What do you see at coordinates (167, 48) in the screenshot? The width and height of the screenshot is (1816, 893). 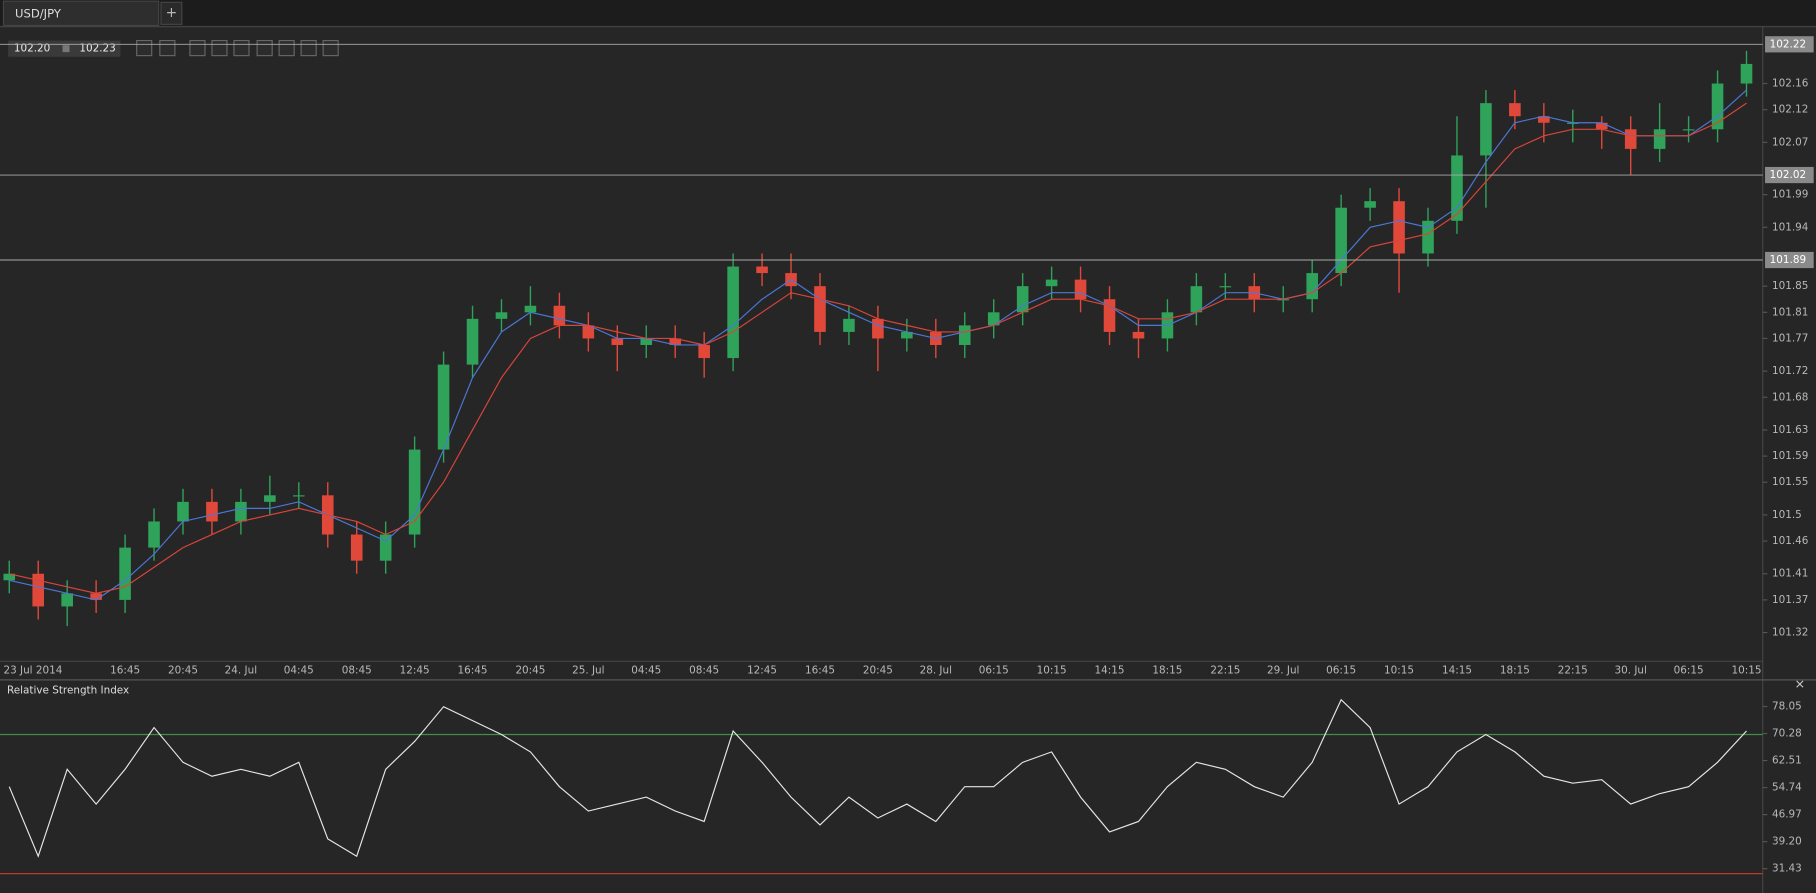 I see `zoom-in` at bounding box center [167, 48].